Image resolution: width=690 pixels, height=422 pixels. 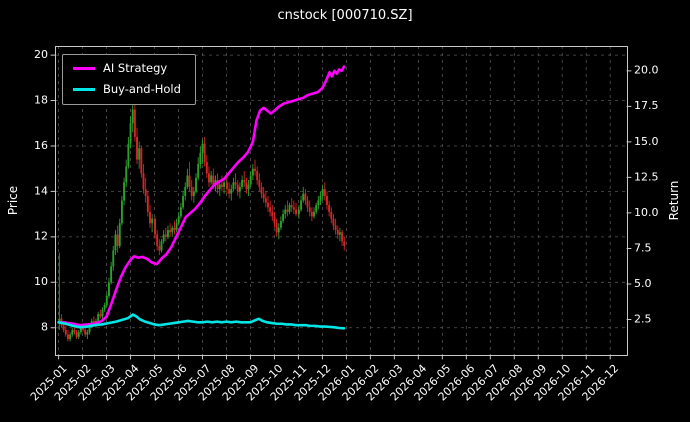 What do you see at coordinates (84, 69) in the screenshot?
I see `ai-strategy-line-swatch` at bounding box center [84, 69].